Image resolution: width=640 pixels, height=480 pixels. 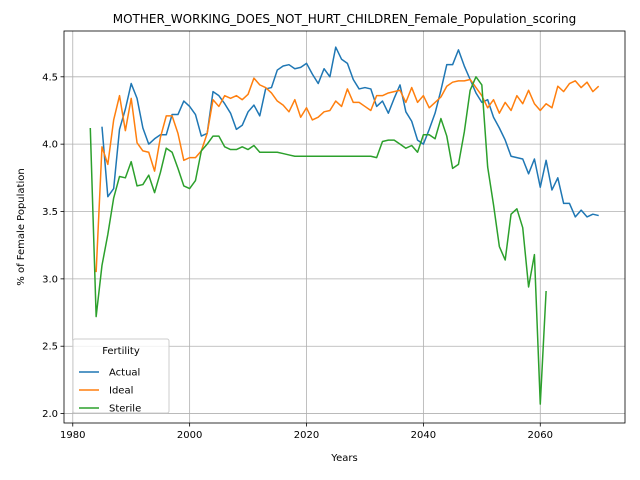 I want to click on legend-entries: Actual Ideal Sterile, so click(x=110, y=391).